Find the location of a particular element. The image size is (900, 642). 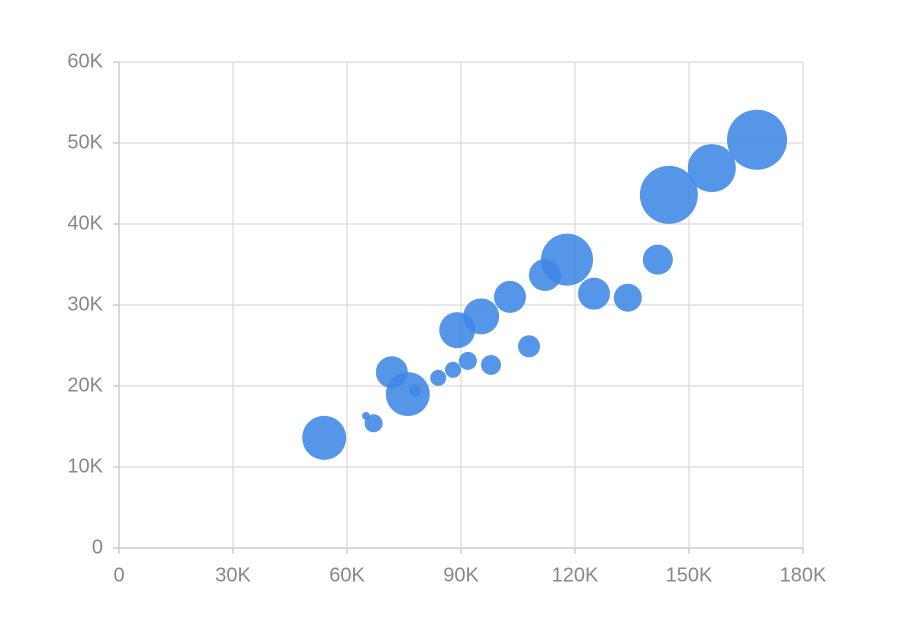

y-tick-label: 30K is located at coordinates (85, 304).